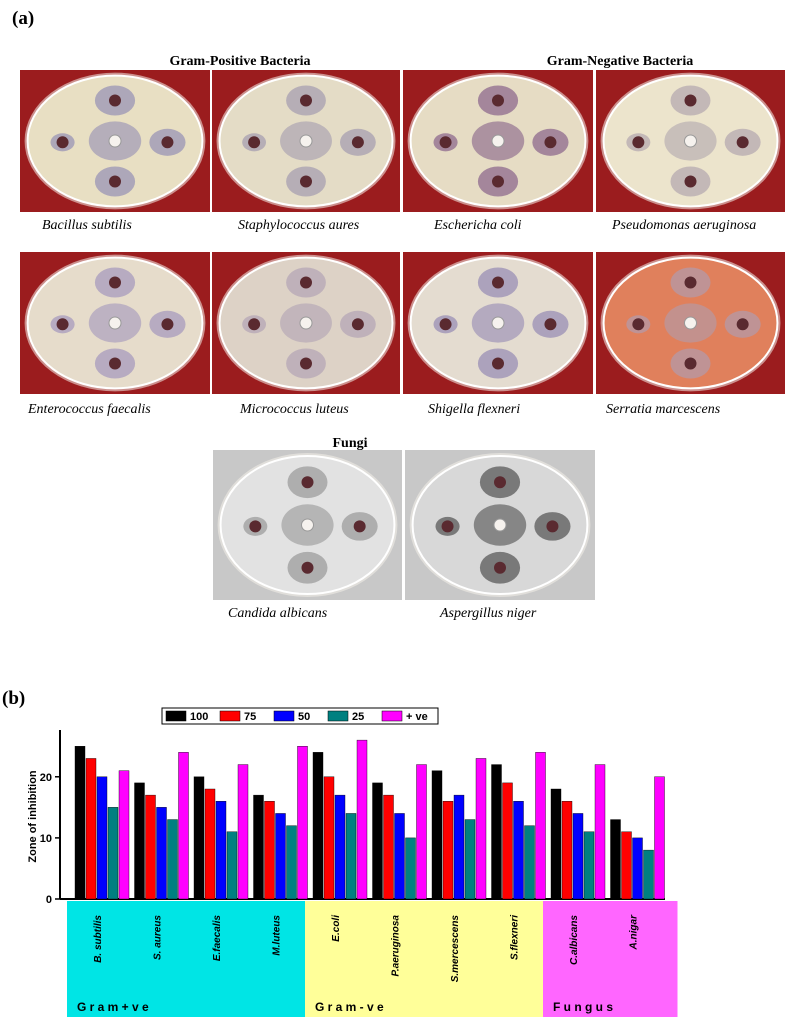 This screenshot has width=787, height=1017. What do you see at coordinates (488, 613) in the screenshot?
I see `caption-aspergillus: Aspergillus niger` at bounding box center [488, 613].